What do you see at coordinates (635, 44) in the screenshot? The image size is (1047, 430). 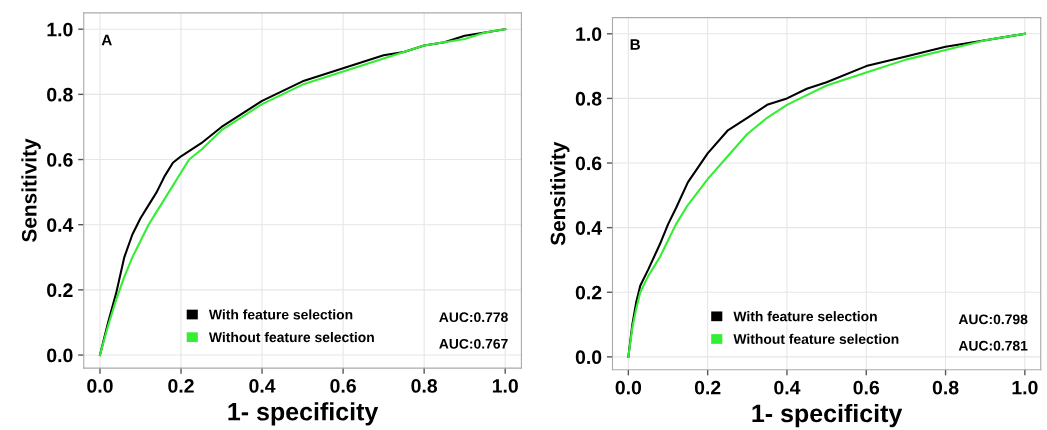 I see `text: B` at bounding box center [635, 44].